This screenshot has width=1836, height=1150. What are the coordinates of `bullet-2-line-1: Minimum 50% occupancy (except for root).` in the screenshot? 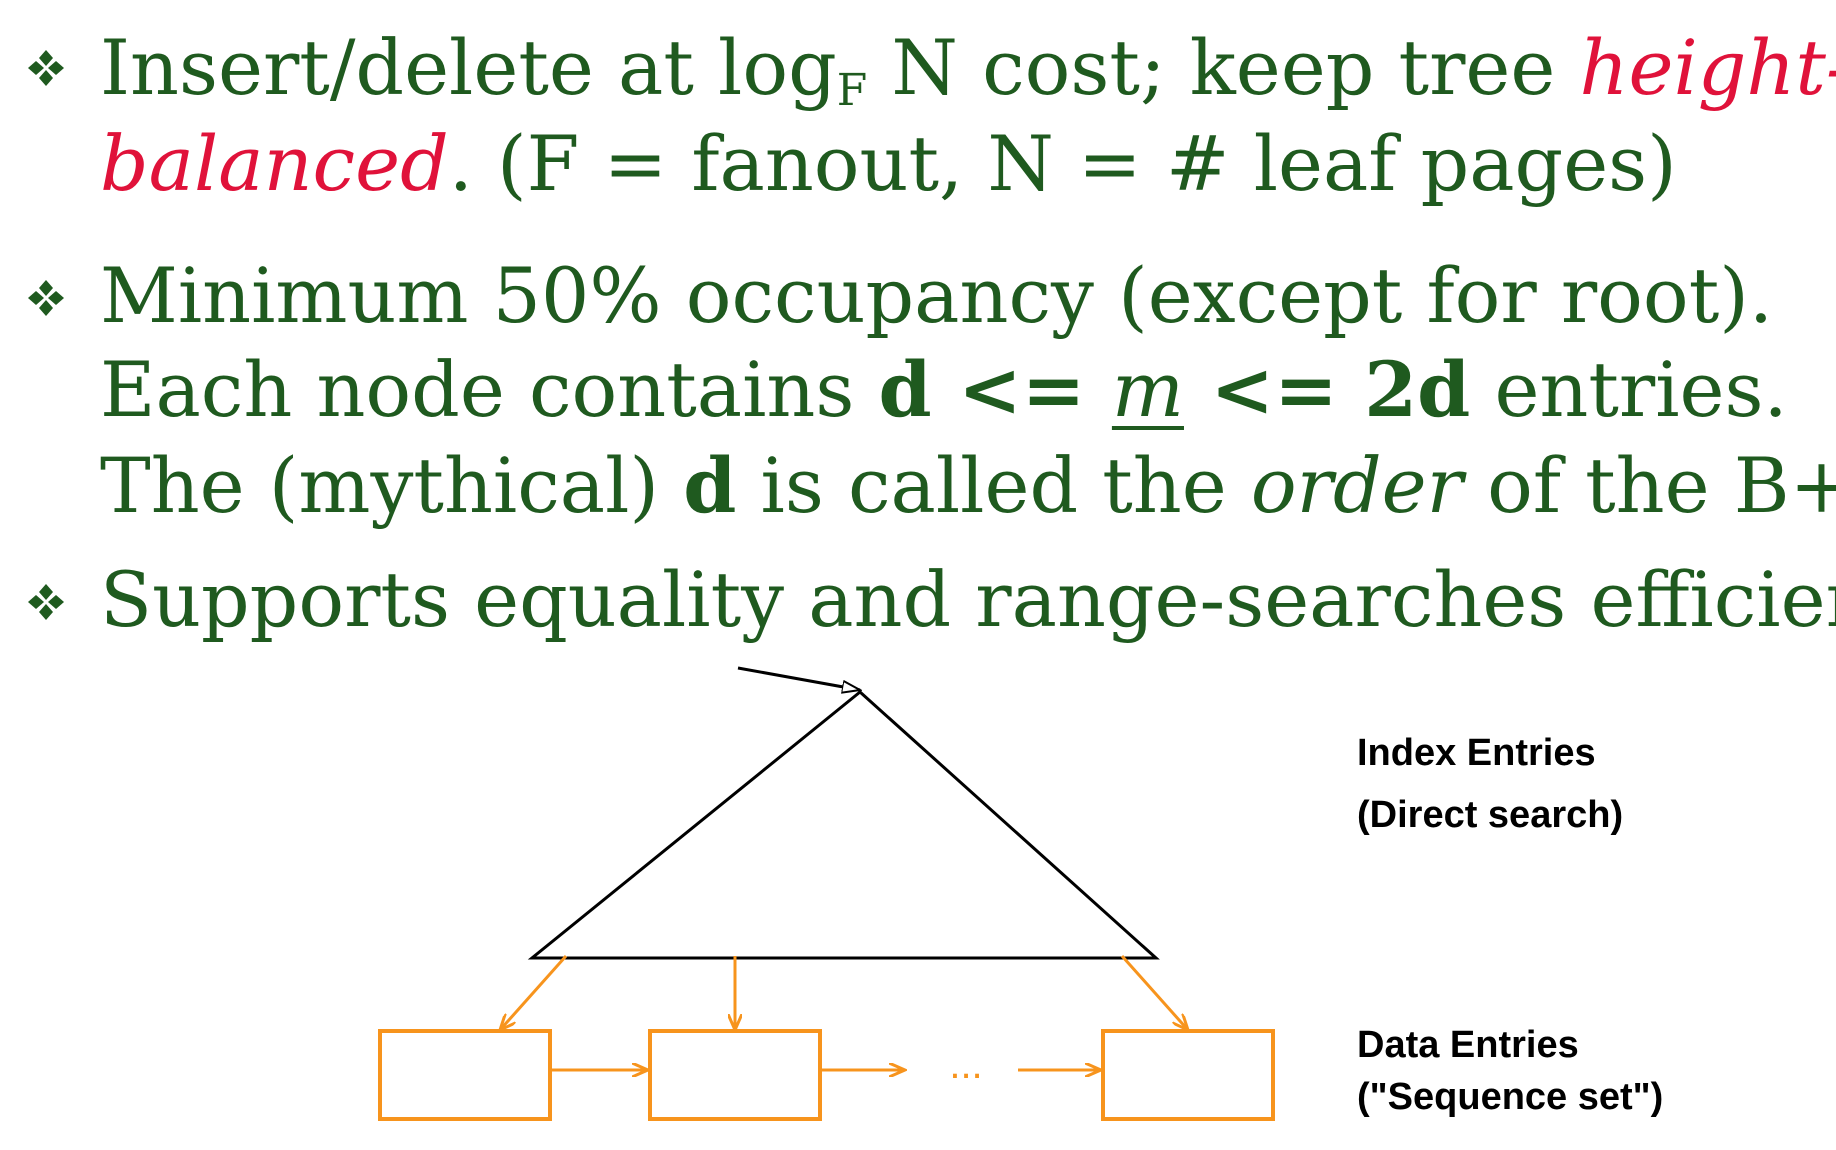 It's located at (936, 295).